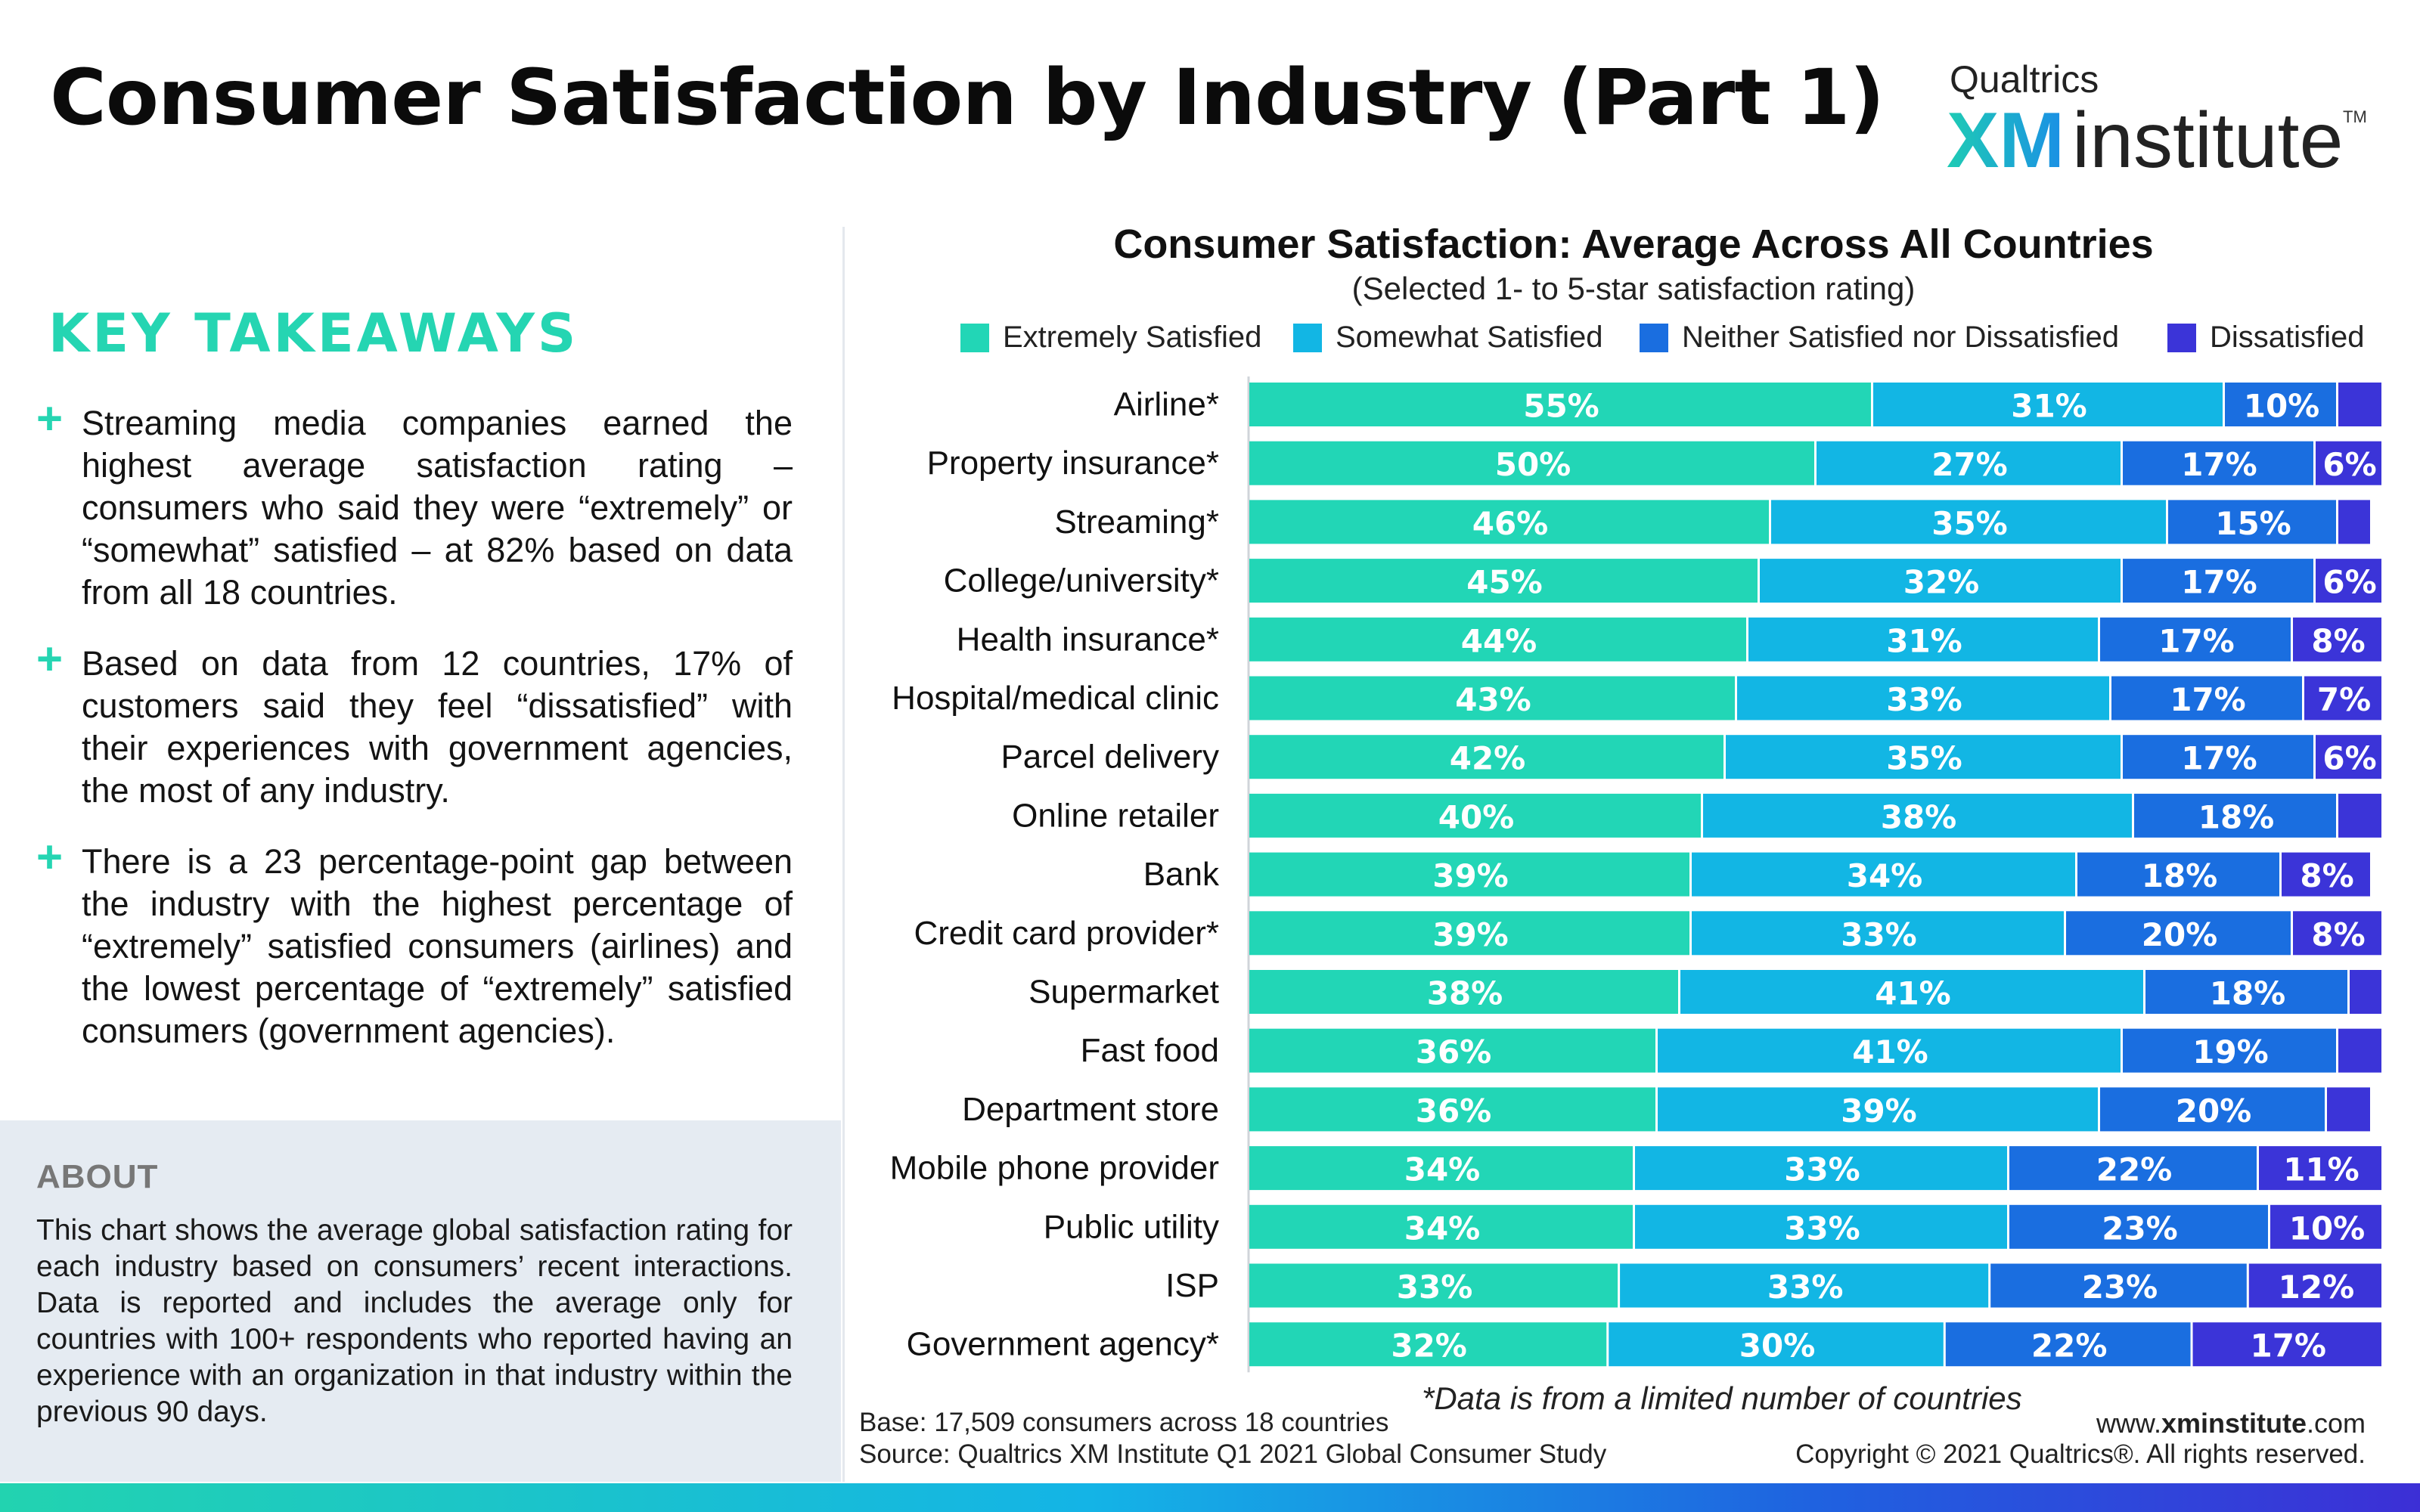 The width and height of the screenshot is (2420, 1512). Describe the element at coordinates (2336, 1423) in the screenshot. I see `website-suffix: .com` at that location.